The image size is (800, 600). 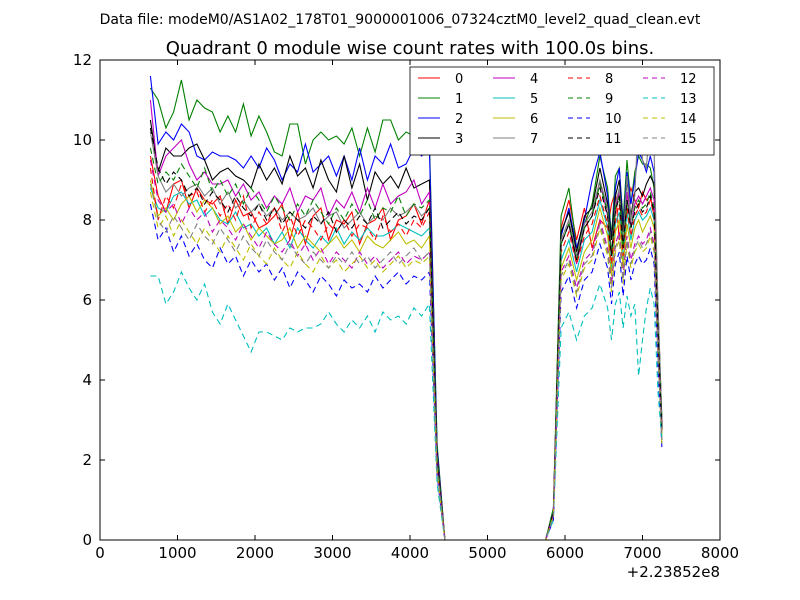 What do you see at coordinates (177, 553) in the screenshot?
I see `x-tick-label: 1000` at bounding box center [177, 553].